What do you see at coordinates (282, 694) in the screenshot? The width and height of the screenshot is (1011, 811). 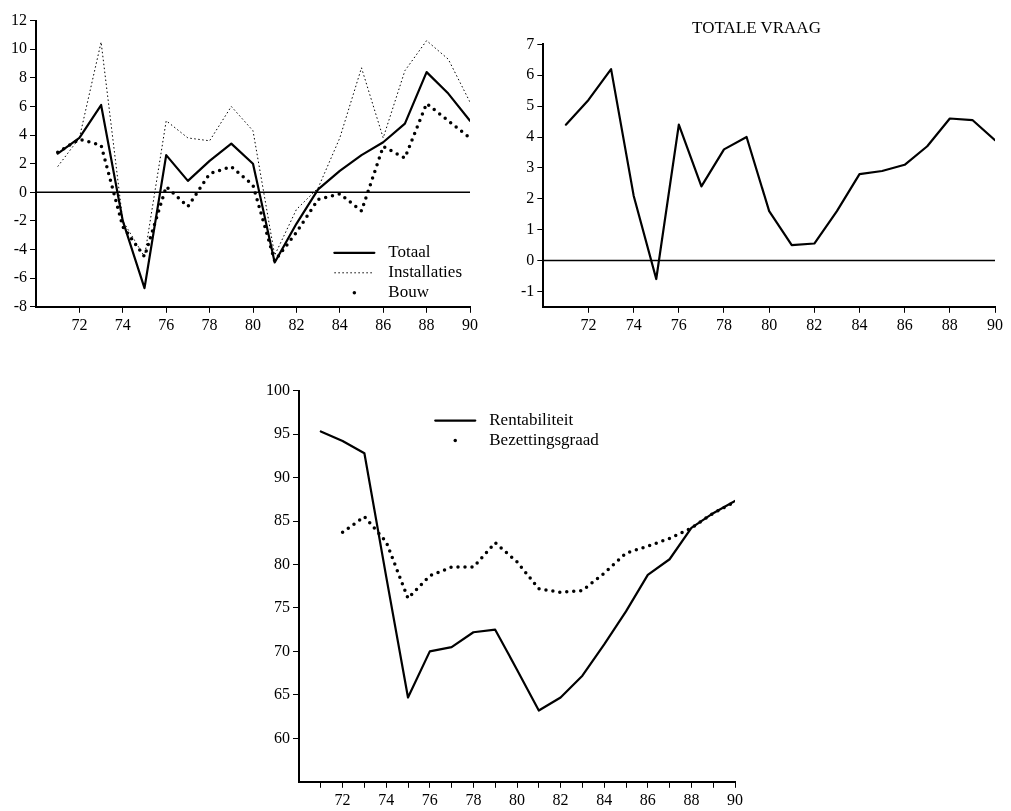 I see `y-tick-label: 65` at bounding box center [282, 694].